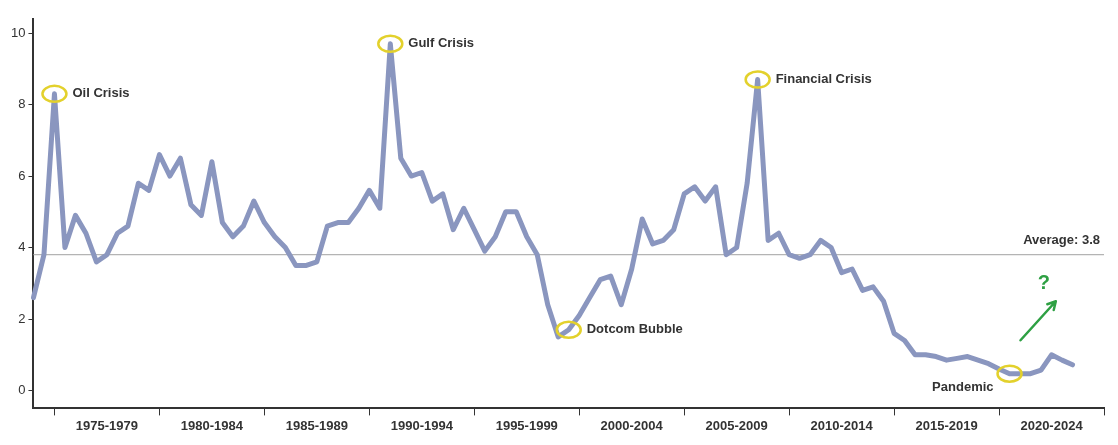  What do you see at coordinates (946, 425) in the screenshot?
I see `x-tick-label: 2015-2019` at bounding box center [946, 425].